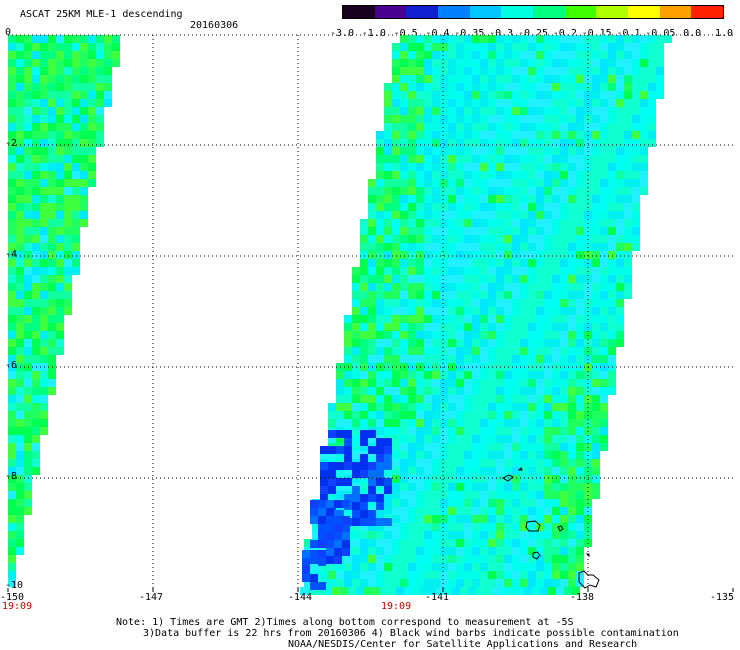  Describe the element at coordinates (560, 528) in the screenshot. I see `island-outline` at that location.